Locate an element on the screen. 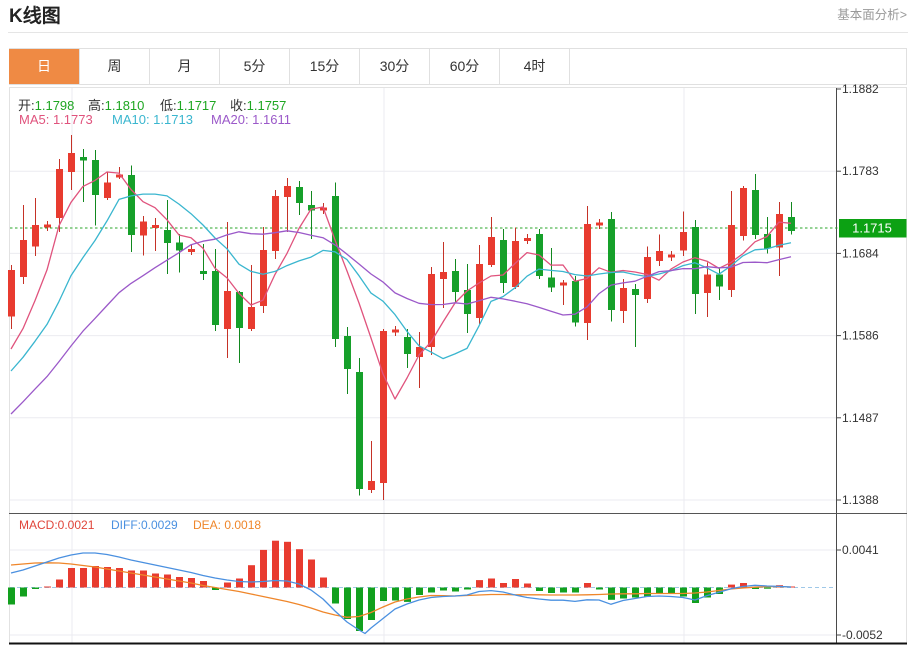 The image size is (915, 645). svg-text: 1.1715 is located at coordinates (872, 228).